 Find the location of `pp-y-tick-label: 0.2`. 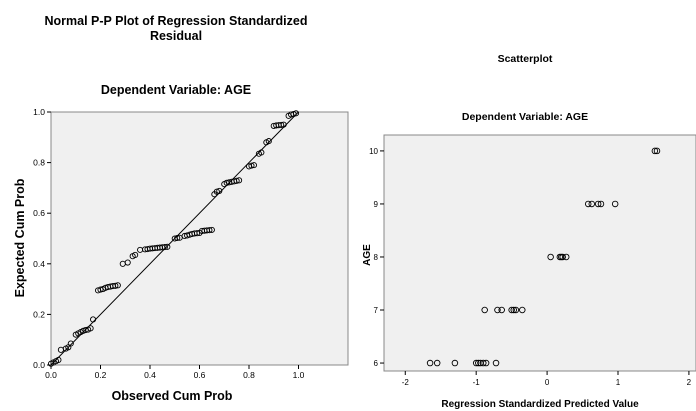

pp-y-tick-label: 0.2 is located at coordinates (39, 314).